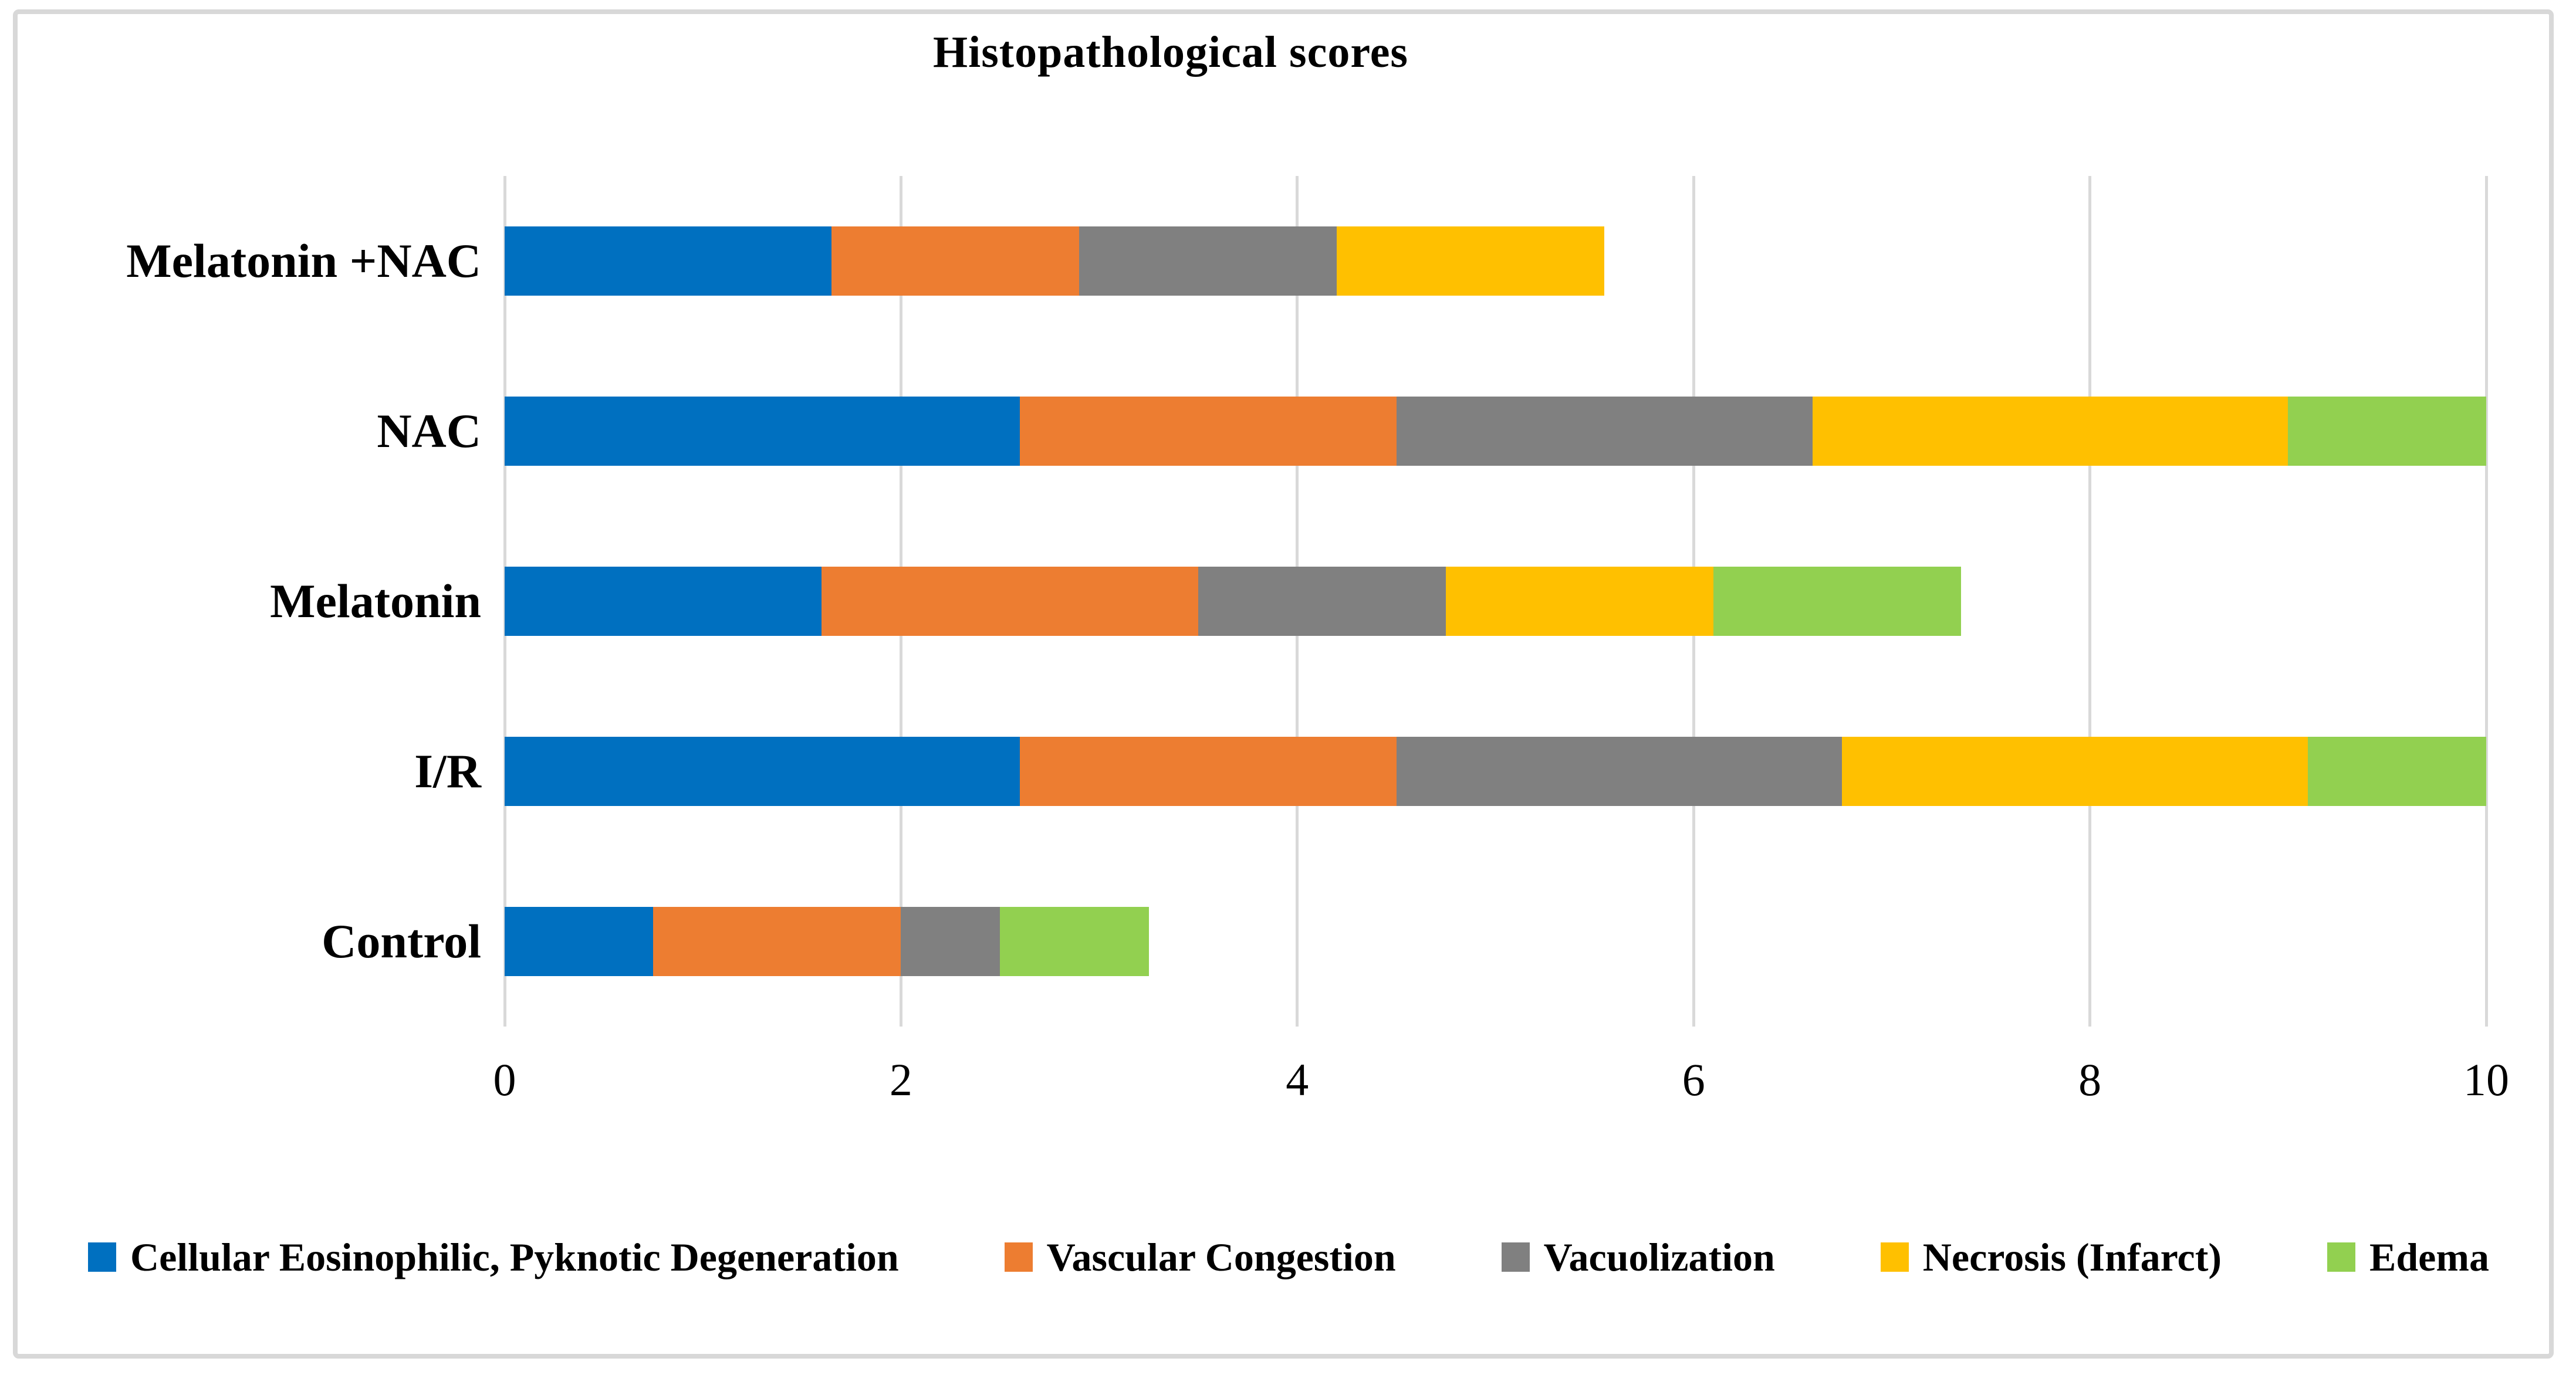 This screenshot has height=1375, width=2576. Describe the element at coordinates (429, 431) in the screenshot. I see `category-label: NAC` at that location.